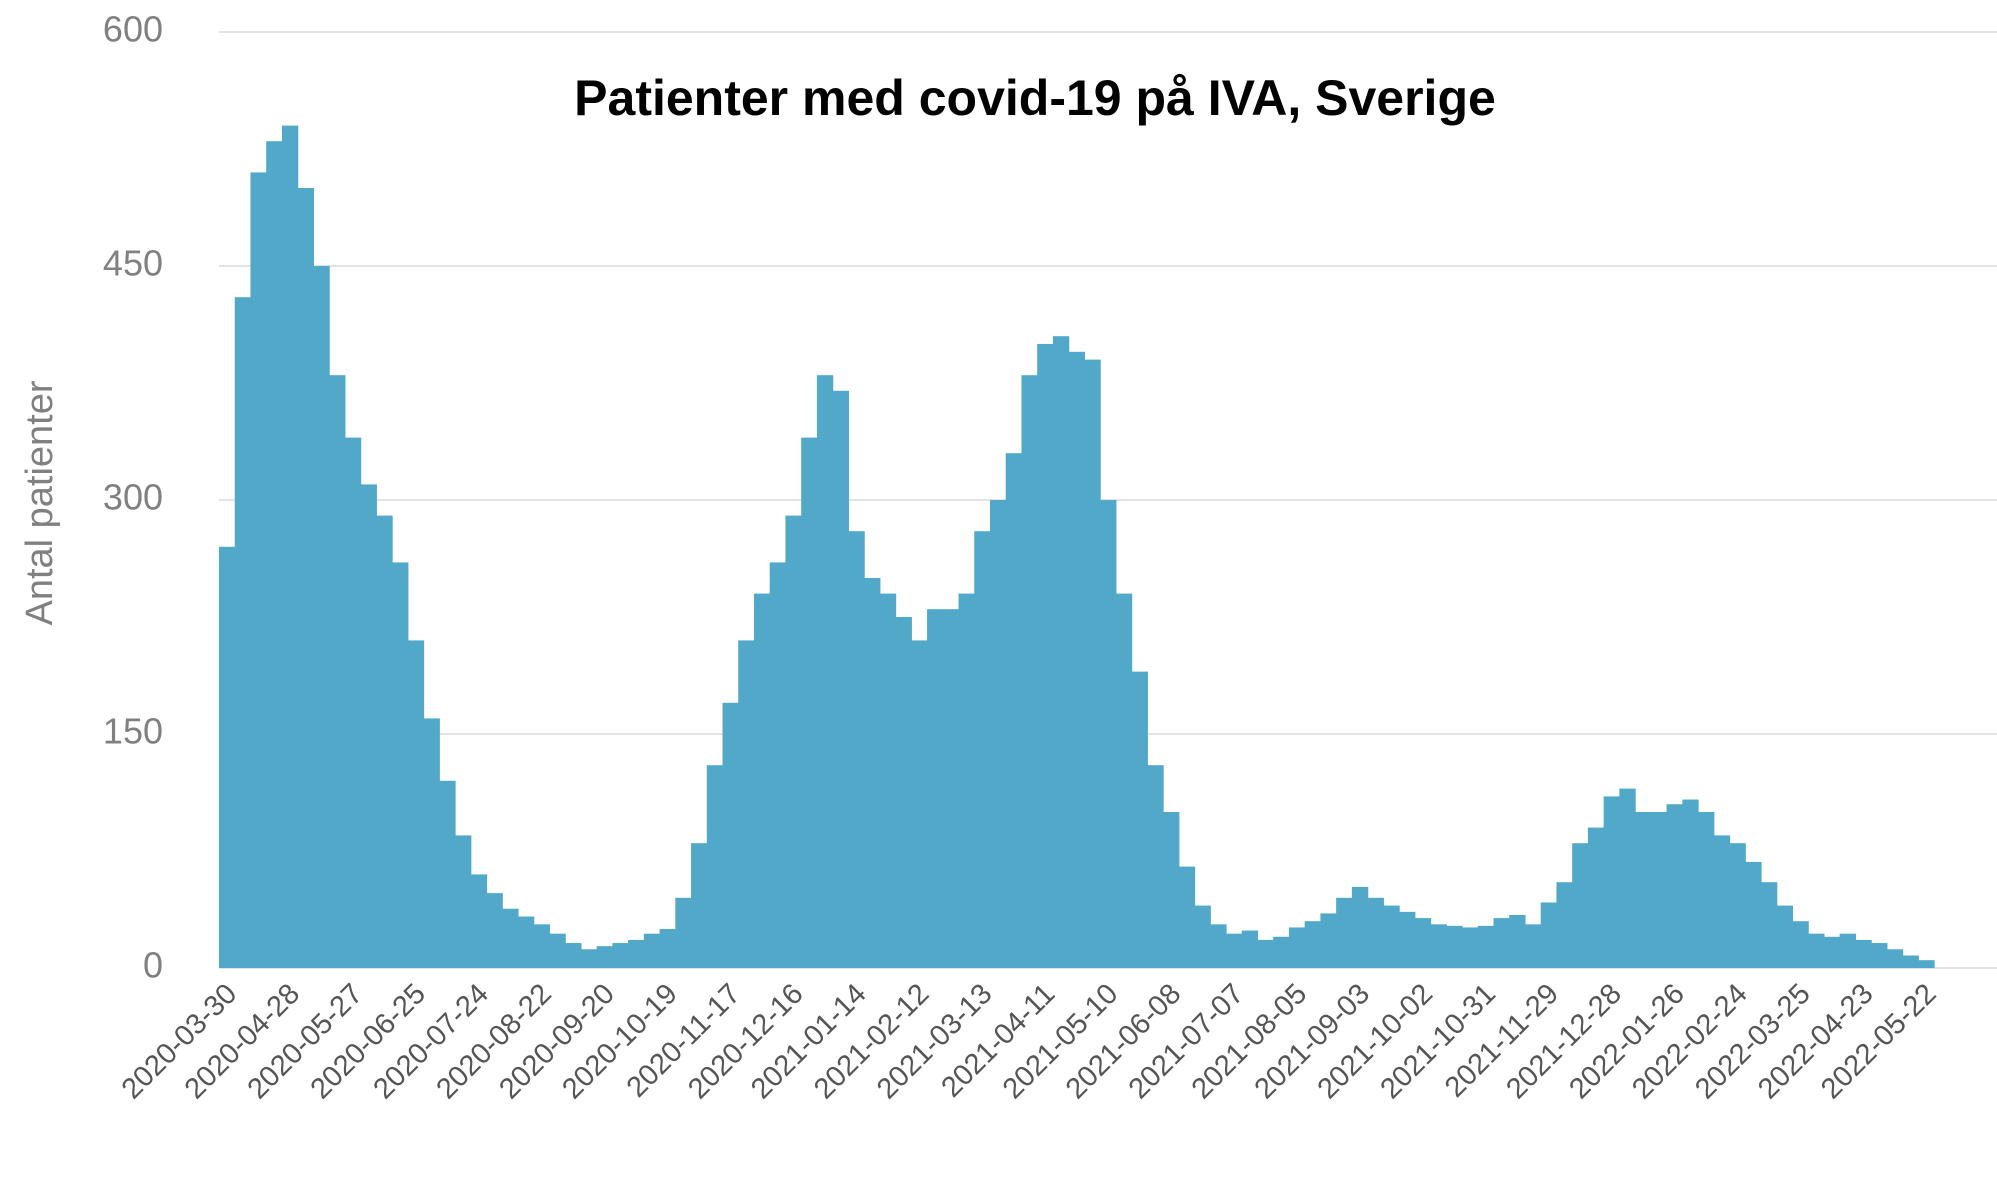  Describe the element at coordinates (1035, 98) in the screenshot. I see `chart-title: Patienter med covid-19 på IVA, Sverige` at that location.